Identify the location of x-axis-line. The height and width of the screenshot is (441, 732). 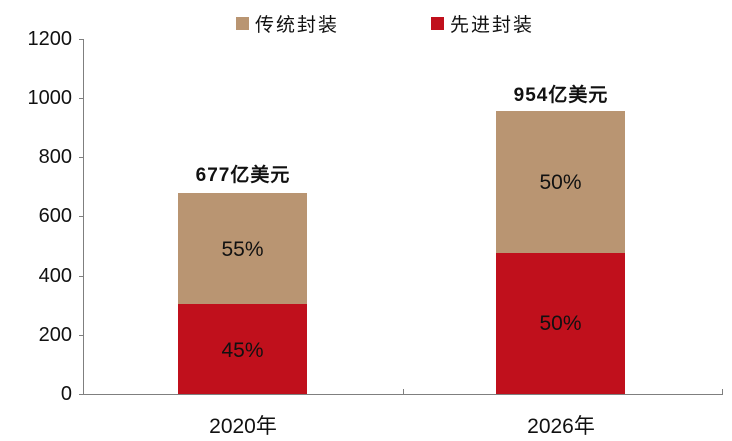
(403, 394).